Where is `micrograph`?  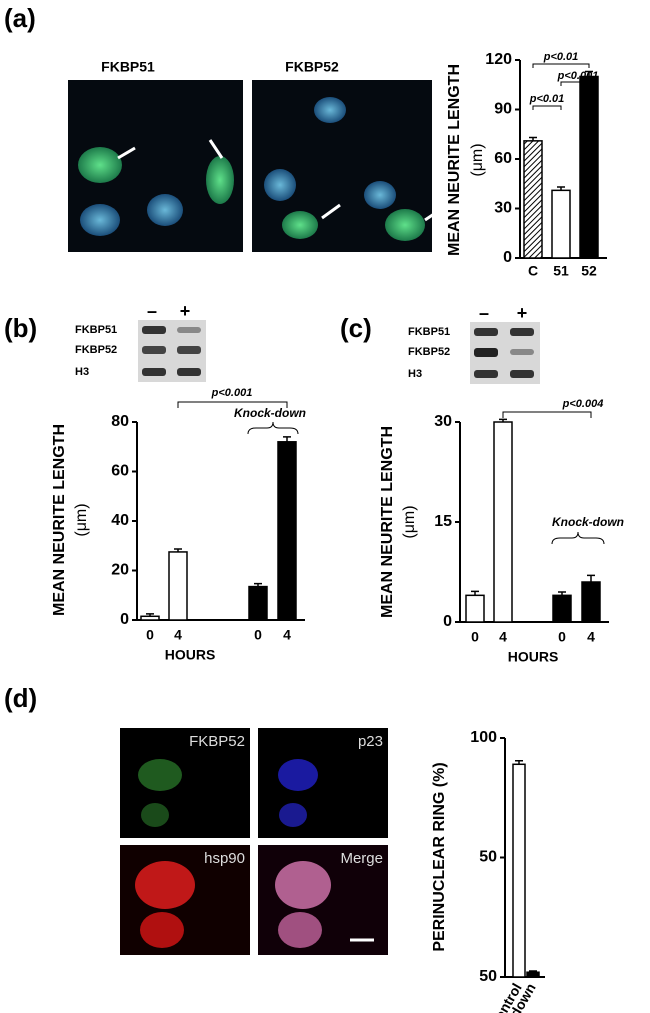
micrograph is located at coordinates (323, 783).